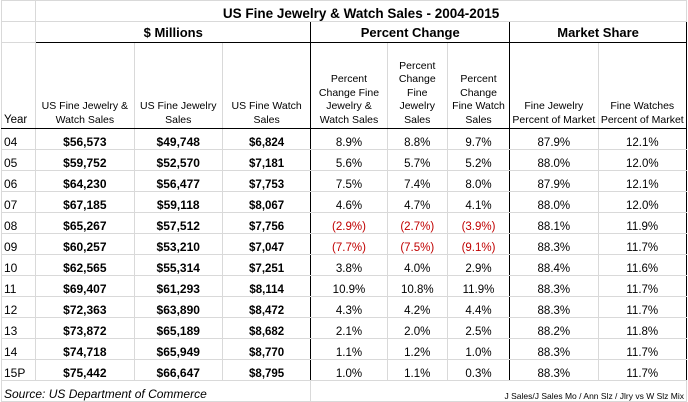 The image size is (688, 402). What do you see at coordinates (478, 85) in the screenshot?
I see `column-header-pc-w: Percent Change Fine Watch Sales` at bounding box center [478, 85].